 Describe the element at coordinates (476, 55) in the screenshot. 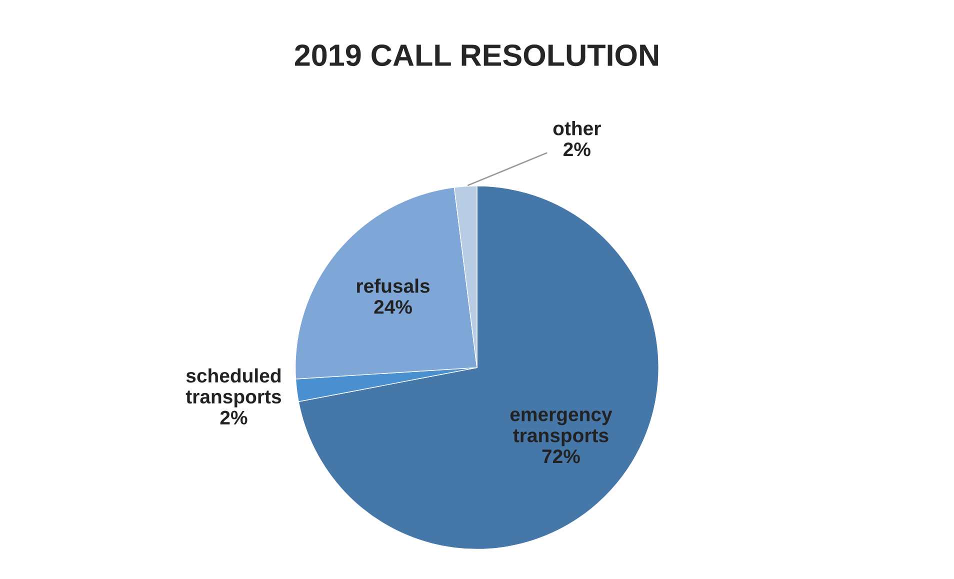

I see `chart-title: 2019 CALL RESOLUTION` at that location.